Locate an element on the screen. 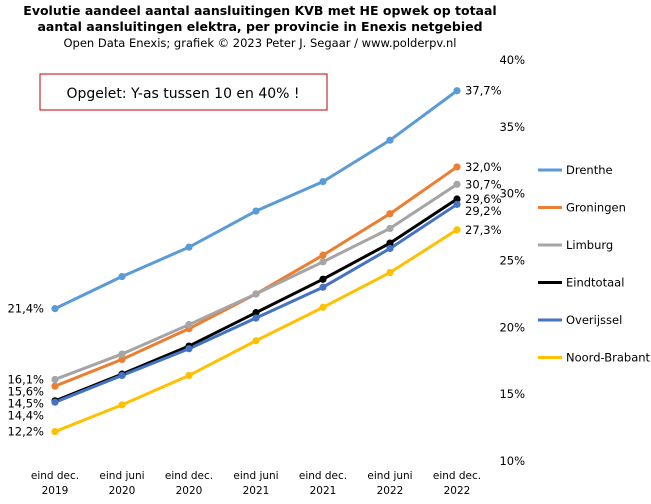 Image resolution: width=651 pixels, height=504 pixels. legend-label: Overijssel is located at coordinates (594, 320).